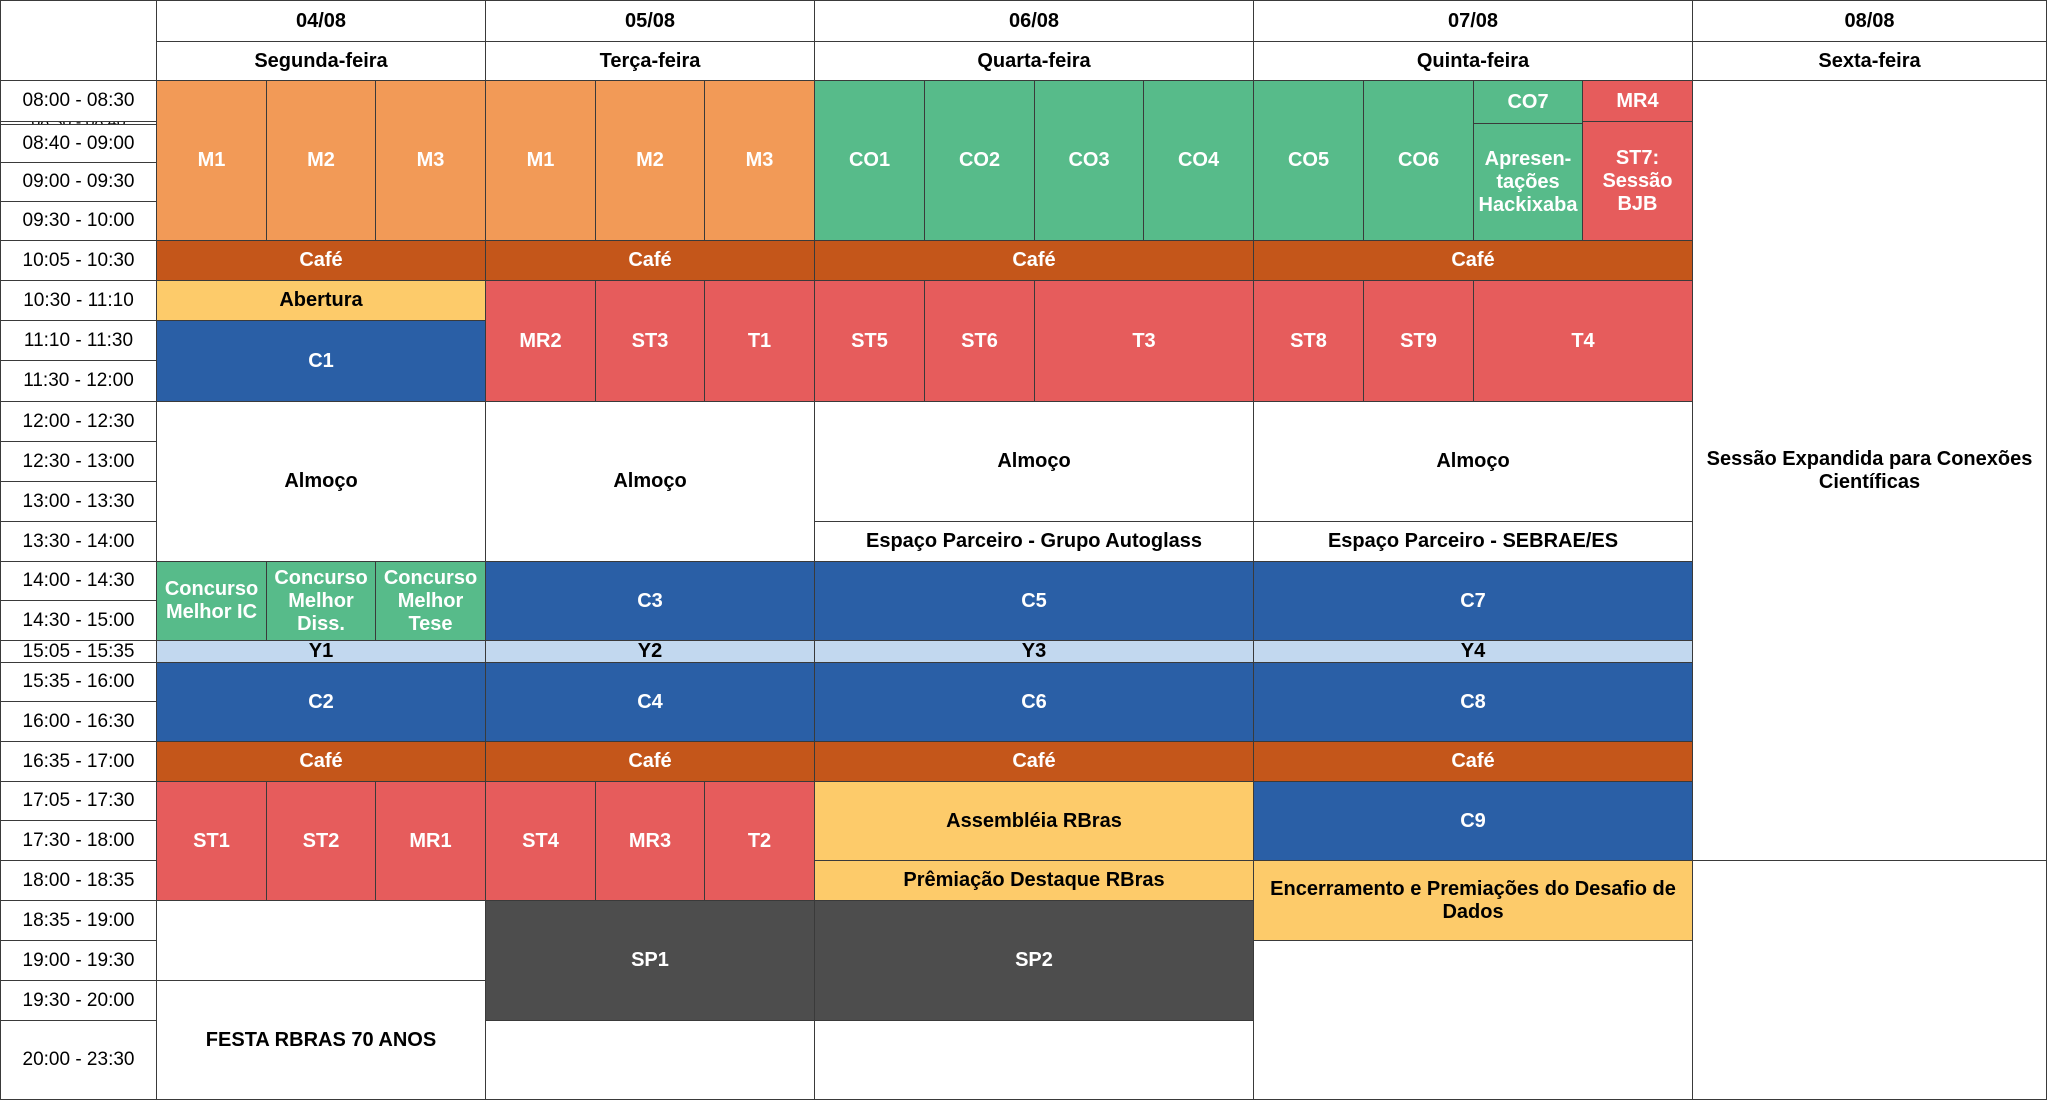 The image size is (2048, 1100). What do you see at coordinates (1089, 160) in the screenshot?
I see `session-wed-co3-label: CO3` at bounding box center [1089, 160].